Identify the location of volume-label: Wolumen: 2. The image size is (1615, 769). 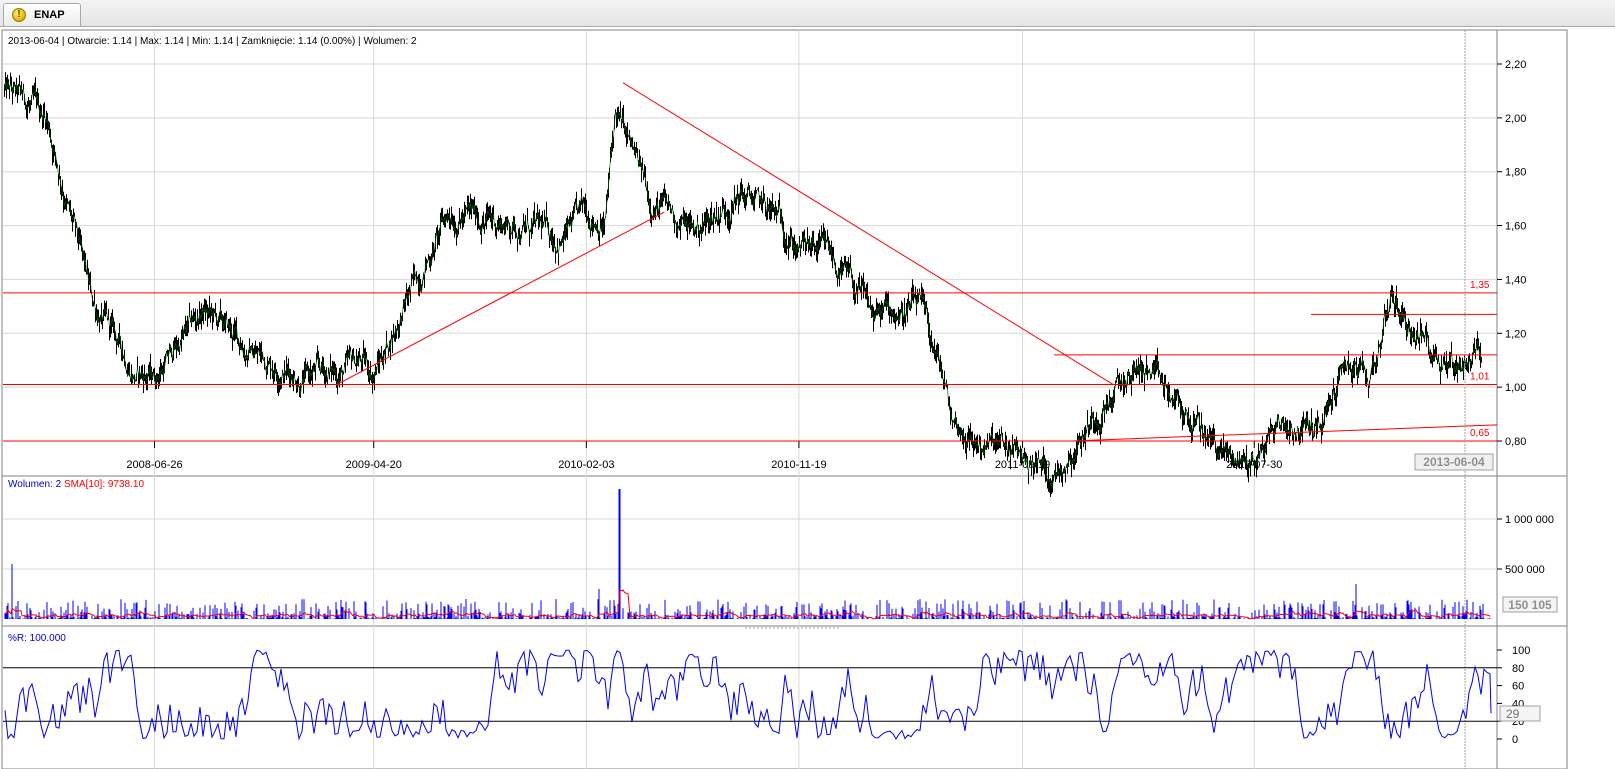
(35, 484).